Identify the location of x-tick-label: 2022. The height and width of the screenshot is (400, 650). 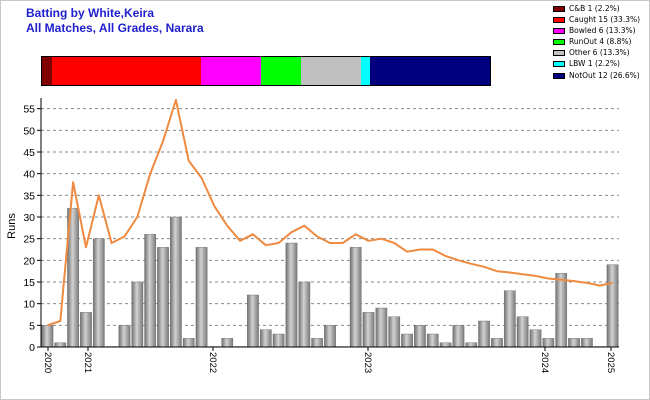
(212, 362).